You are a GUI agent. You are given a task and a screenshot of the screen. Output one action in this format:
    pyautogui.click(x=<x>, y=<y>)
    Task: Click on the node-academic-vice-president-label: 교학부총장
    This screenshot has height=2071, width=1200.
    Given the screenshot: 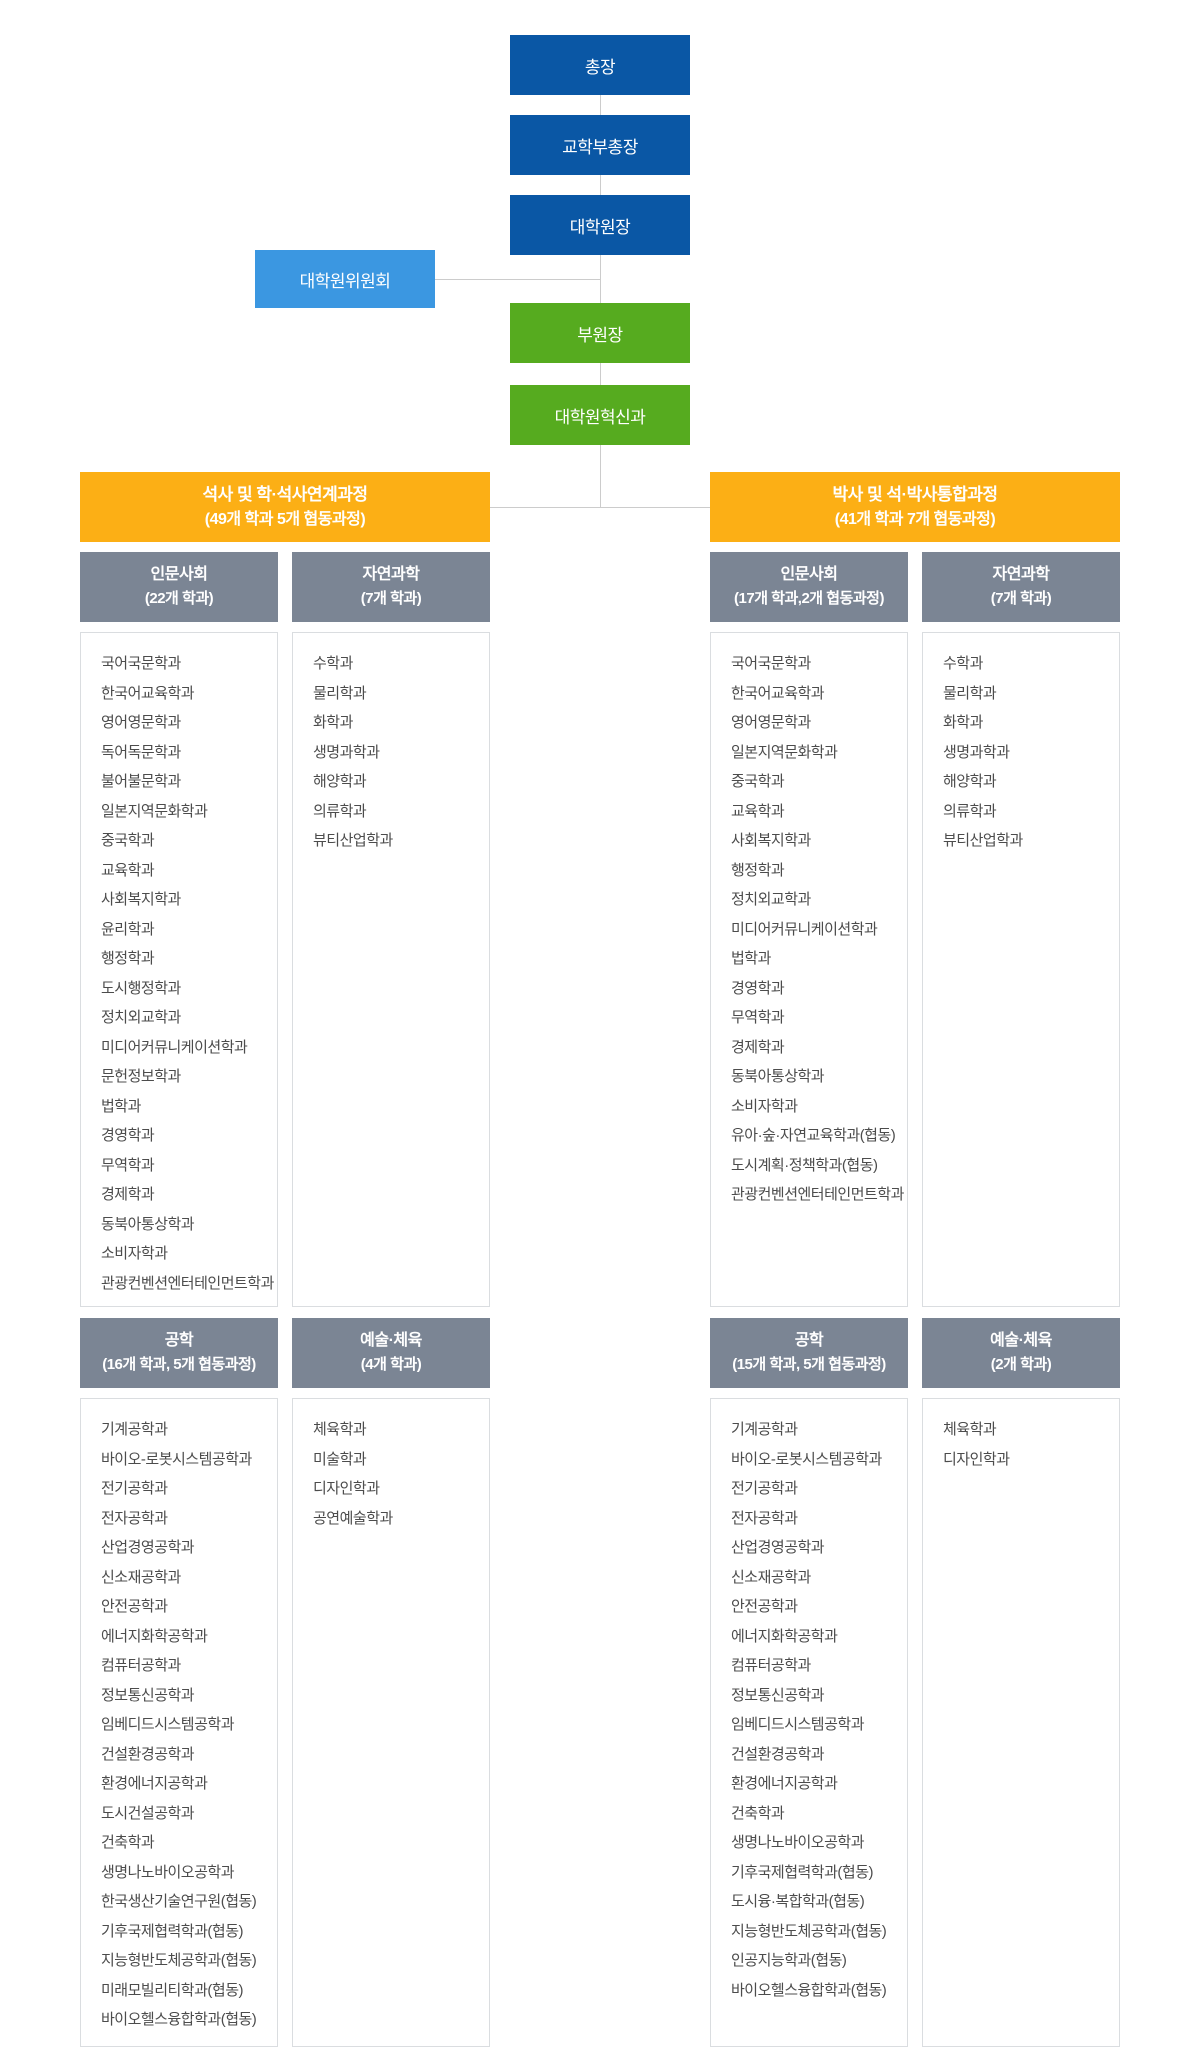 What is the action you would take?
    pyautogui.click(x=600, y=147)
    